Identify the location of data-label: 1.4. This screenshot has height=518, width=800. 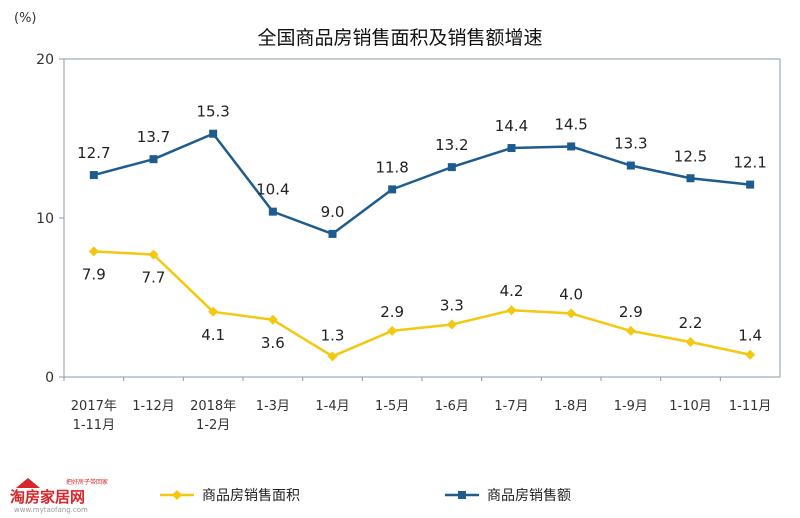
(750, 336).